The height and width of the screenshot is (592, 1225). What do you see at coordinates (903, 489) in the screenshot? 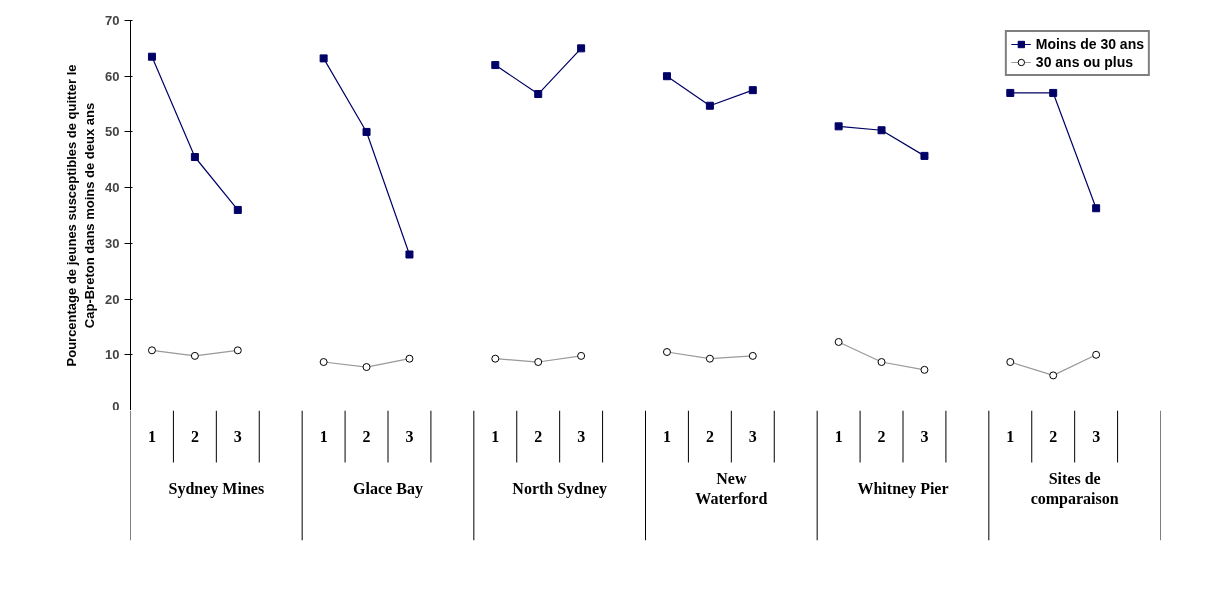
I see `text: Whitney Pier` at bounding box center [903, 489].